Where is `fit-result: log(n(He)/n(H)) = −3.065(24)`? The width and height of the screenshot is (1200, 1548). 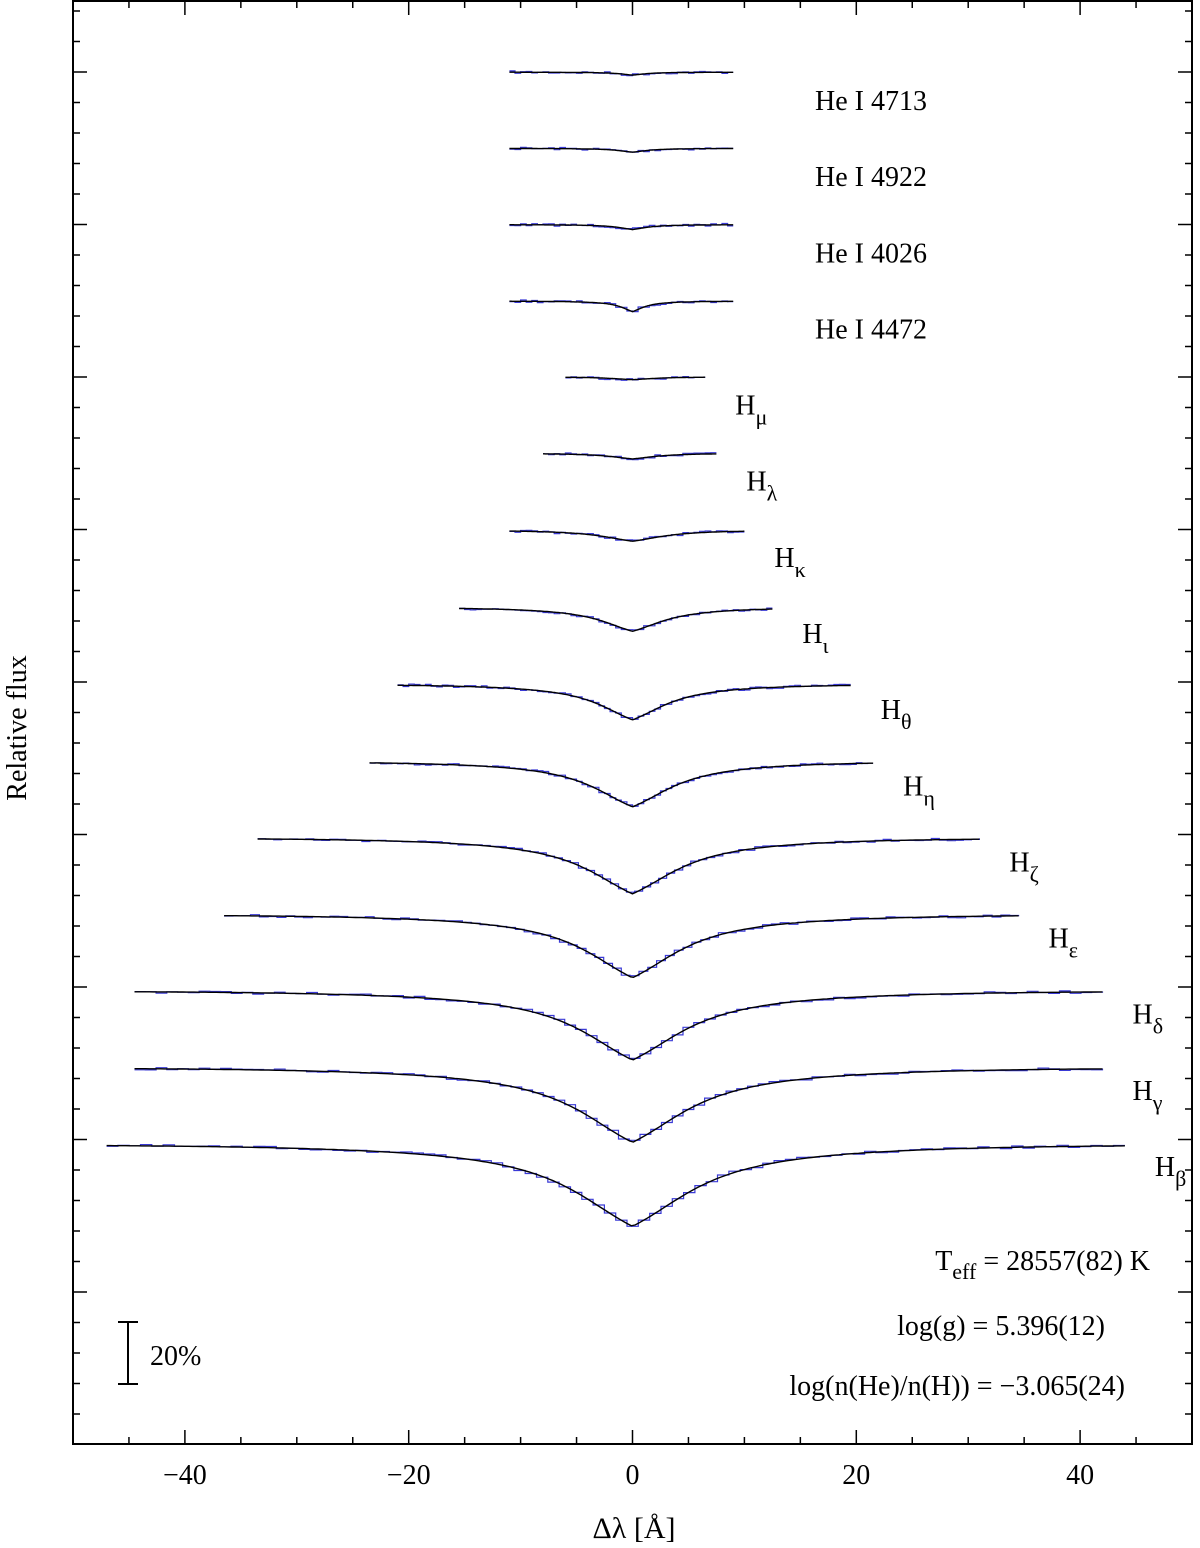
fit-result: log(n(He)/n(H)) = −3.065(24) is located at coordinates (957, 1386).